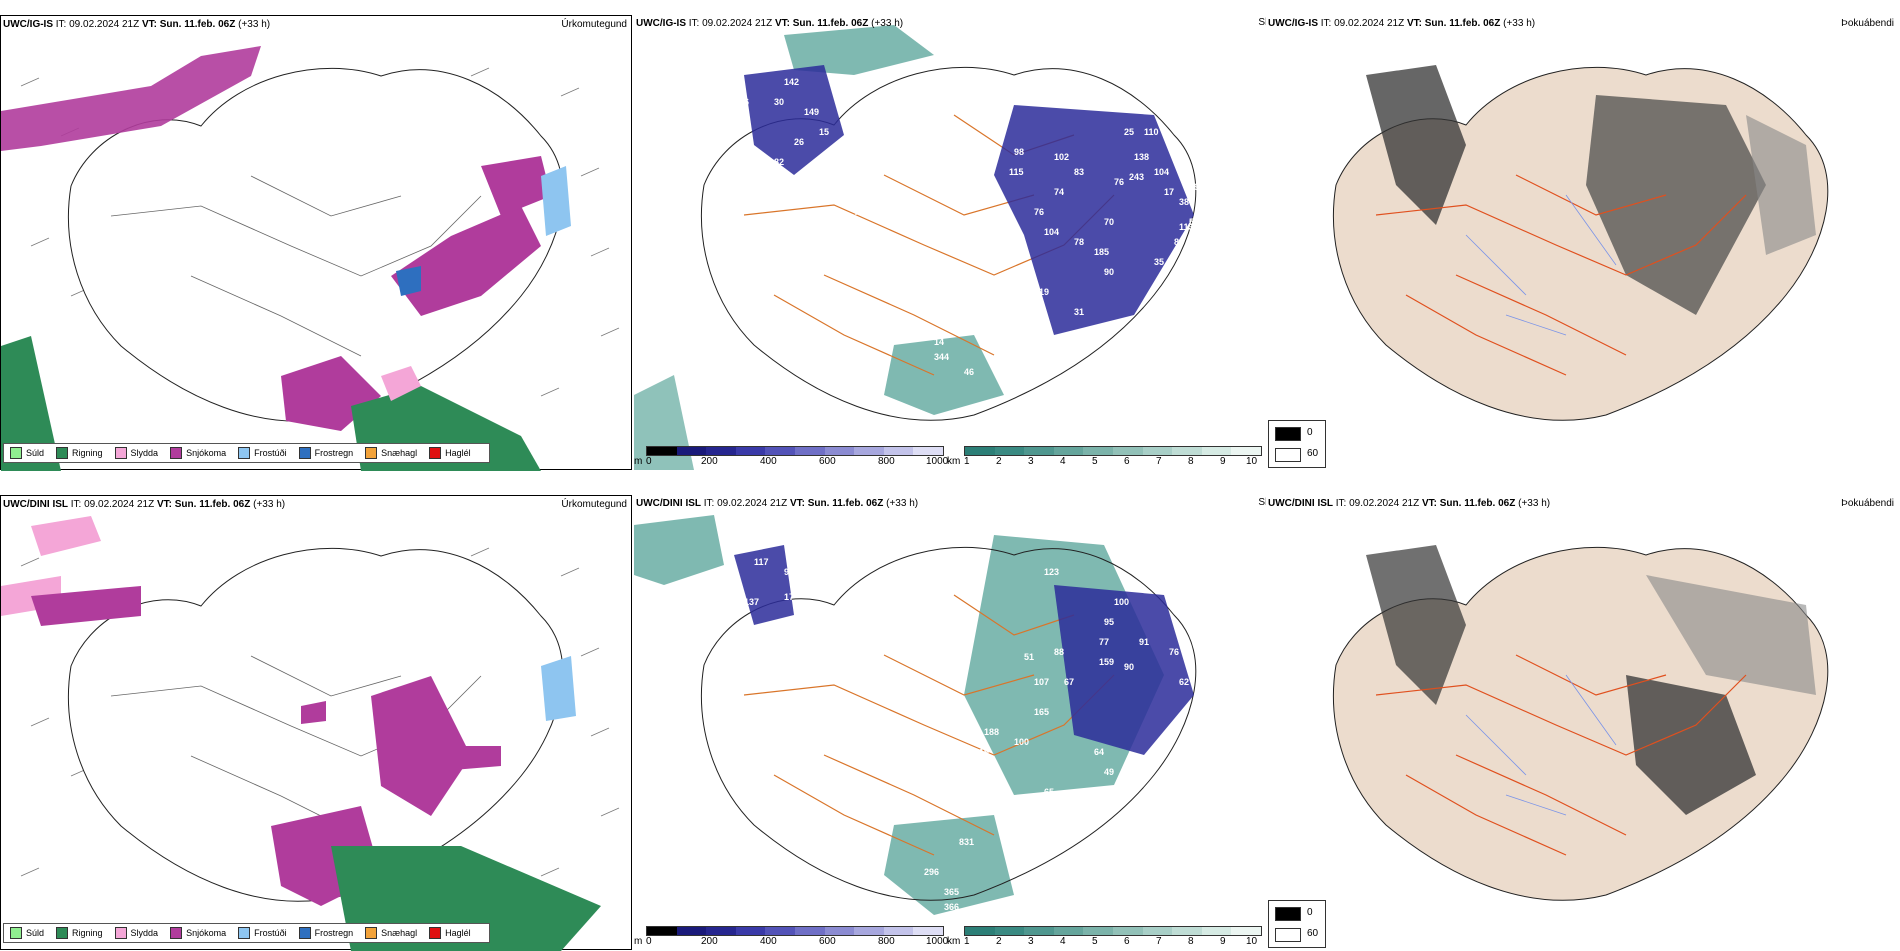 This screenshot has width=1900, height=951. I want to click on legend-item: Frostúði, so click(262, 453).